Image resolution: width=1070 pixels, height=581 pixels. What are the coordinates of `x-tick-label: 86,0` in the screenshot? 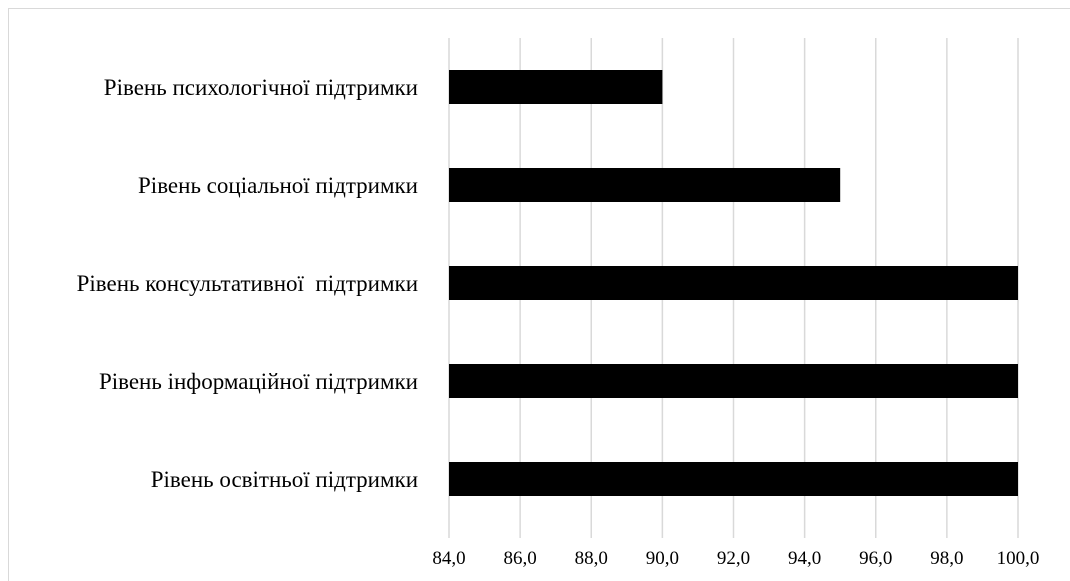 It's located at (520, 558).